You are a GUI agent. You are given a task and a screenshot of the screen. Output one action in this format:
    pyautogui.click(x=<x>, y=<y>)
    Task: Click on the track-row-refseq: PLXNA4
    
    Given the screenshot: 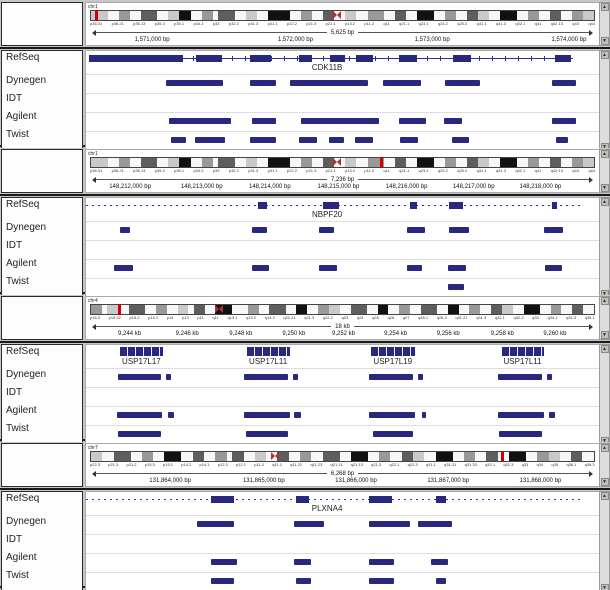 What is the action you would take?
    pyautogui.click(x=342, y=504)
    